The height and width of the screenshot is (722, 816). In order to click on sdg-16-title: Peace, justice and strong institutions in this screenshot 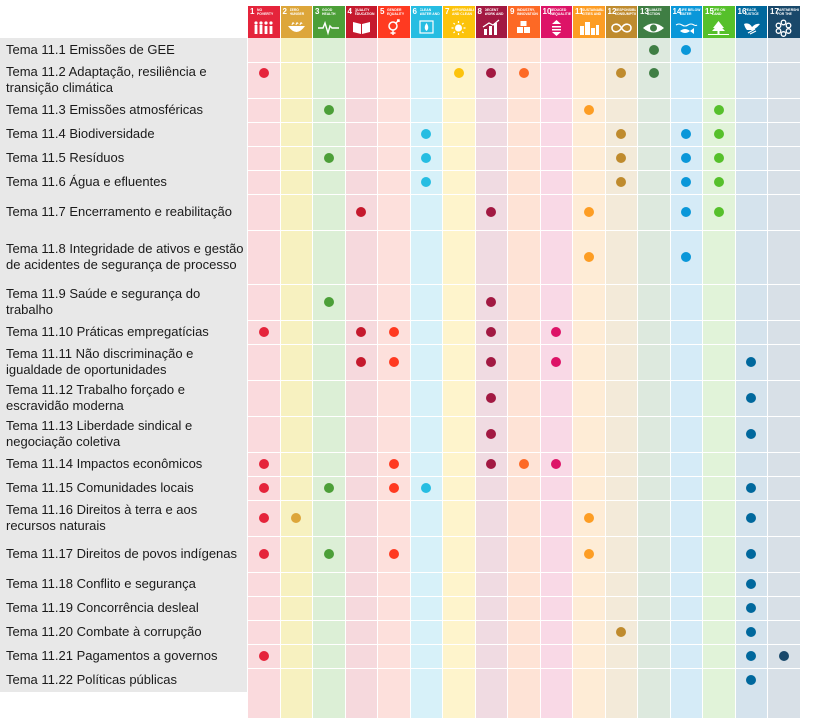, I will do `click(751, 12)`.